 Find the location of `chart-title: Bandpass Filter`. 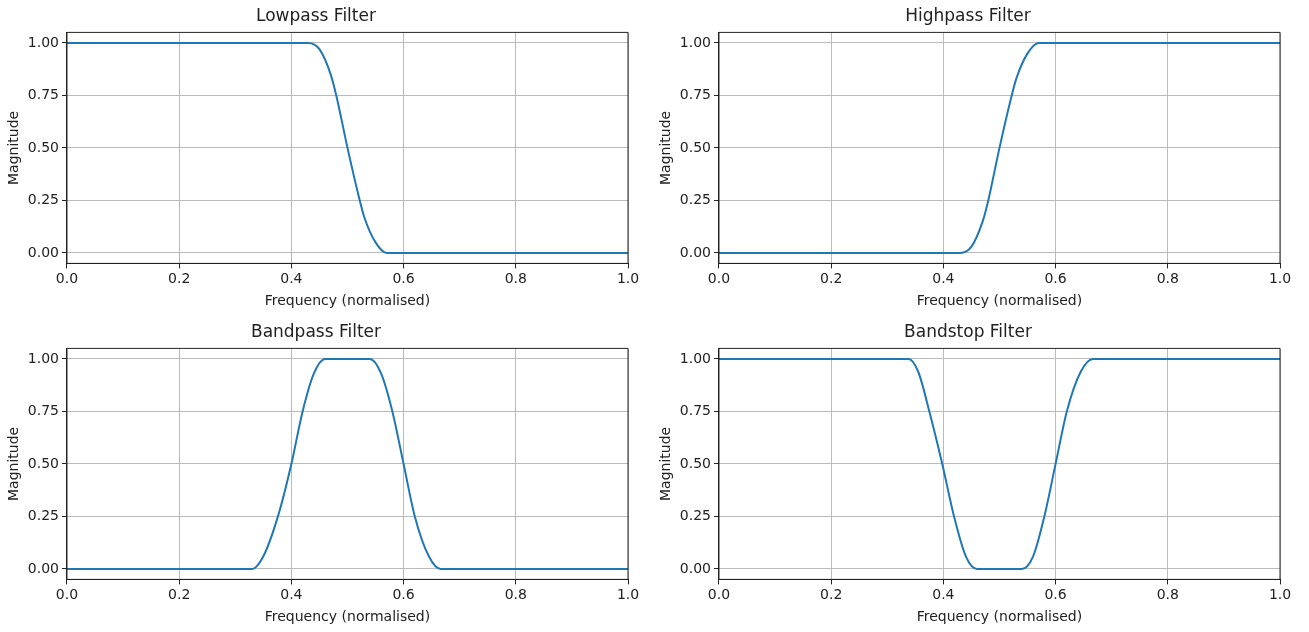

chart-title: Bandpass Filter is located at coordinates (316, 330).